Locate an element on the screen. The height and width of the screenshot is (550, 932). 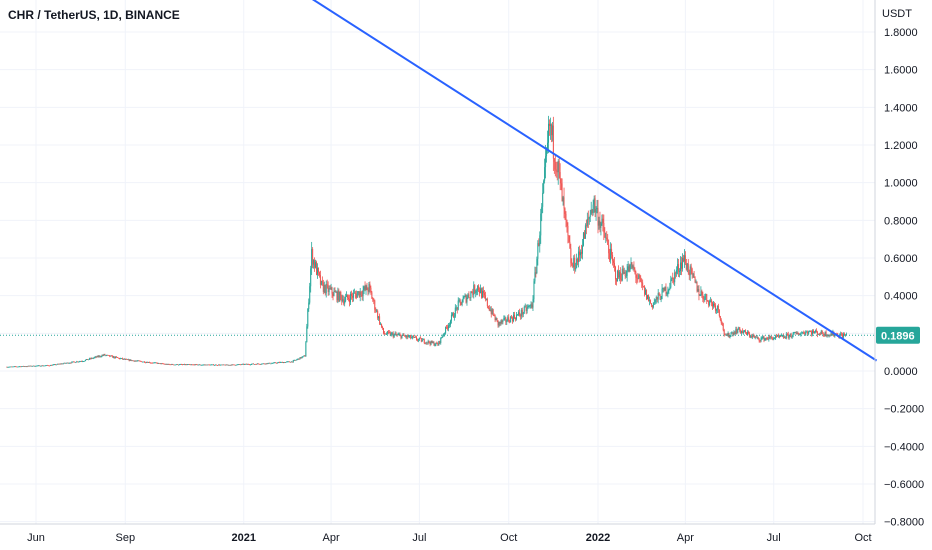
price-tick-label: −0.2000 is located at coordinates (904, 410).